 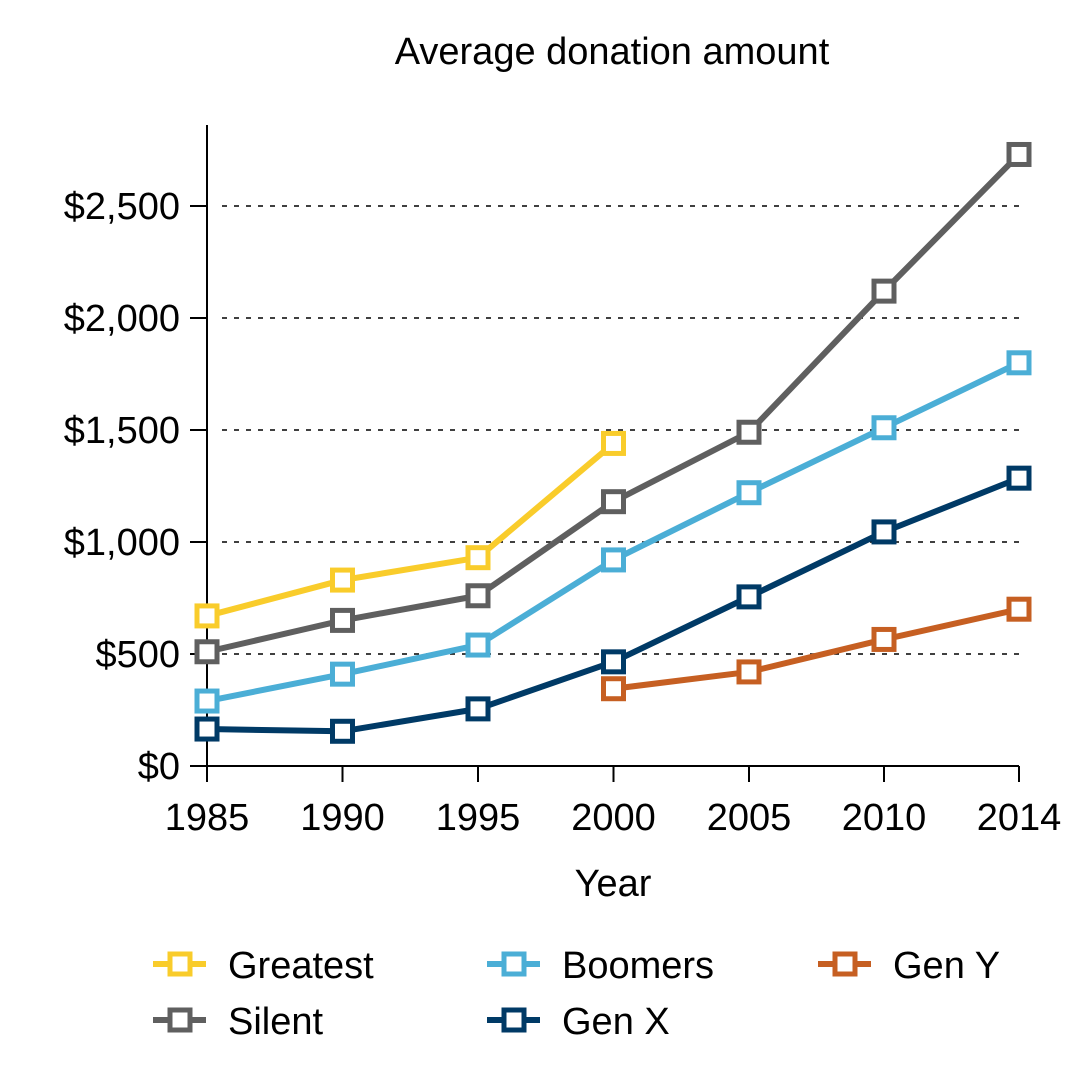 I want to click on chart-title: Average donation amount, so click(x=612, y=52).